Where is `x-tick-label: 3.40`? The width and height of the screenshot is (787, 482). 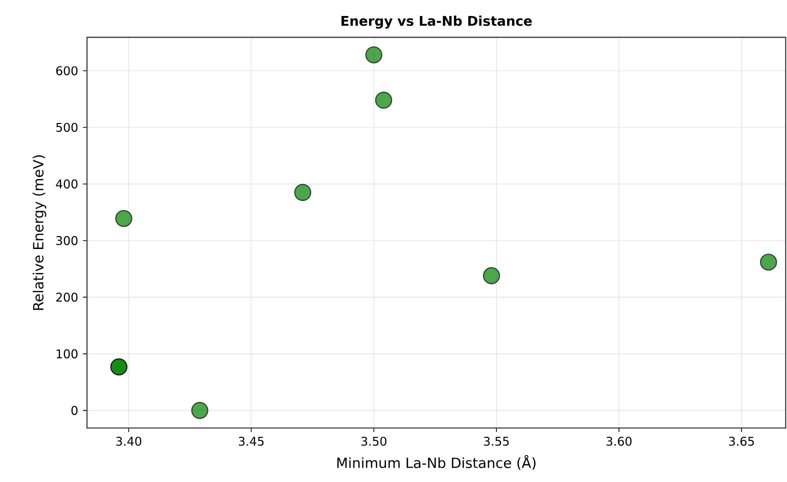
x-tick-label: 3.40 is located at coordinates (129, 441).